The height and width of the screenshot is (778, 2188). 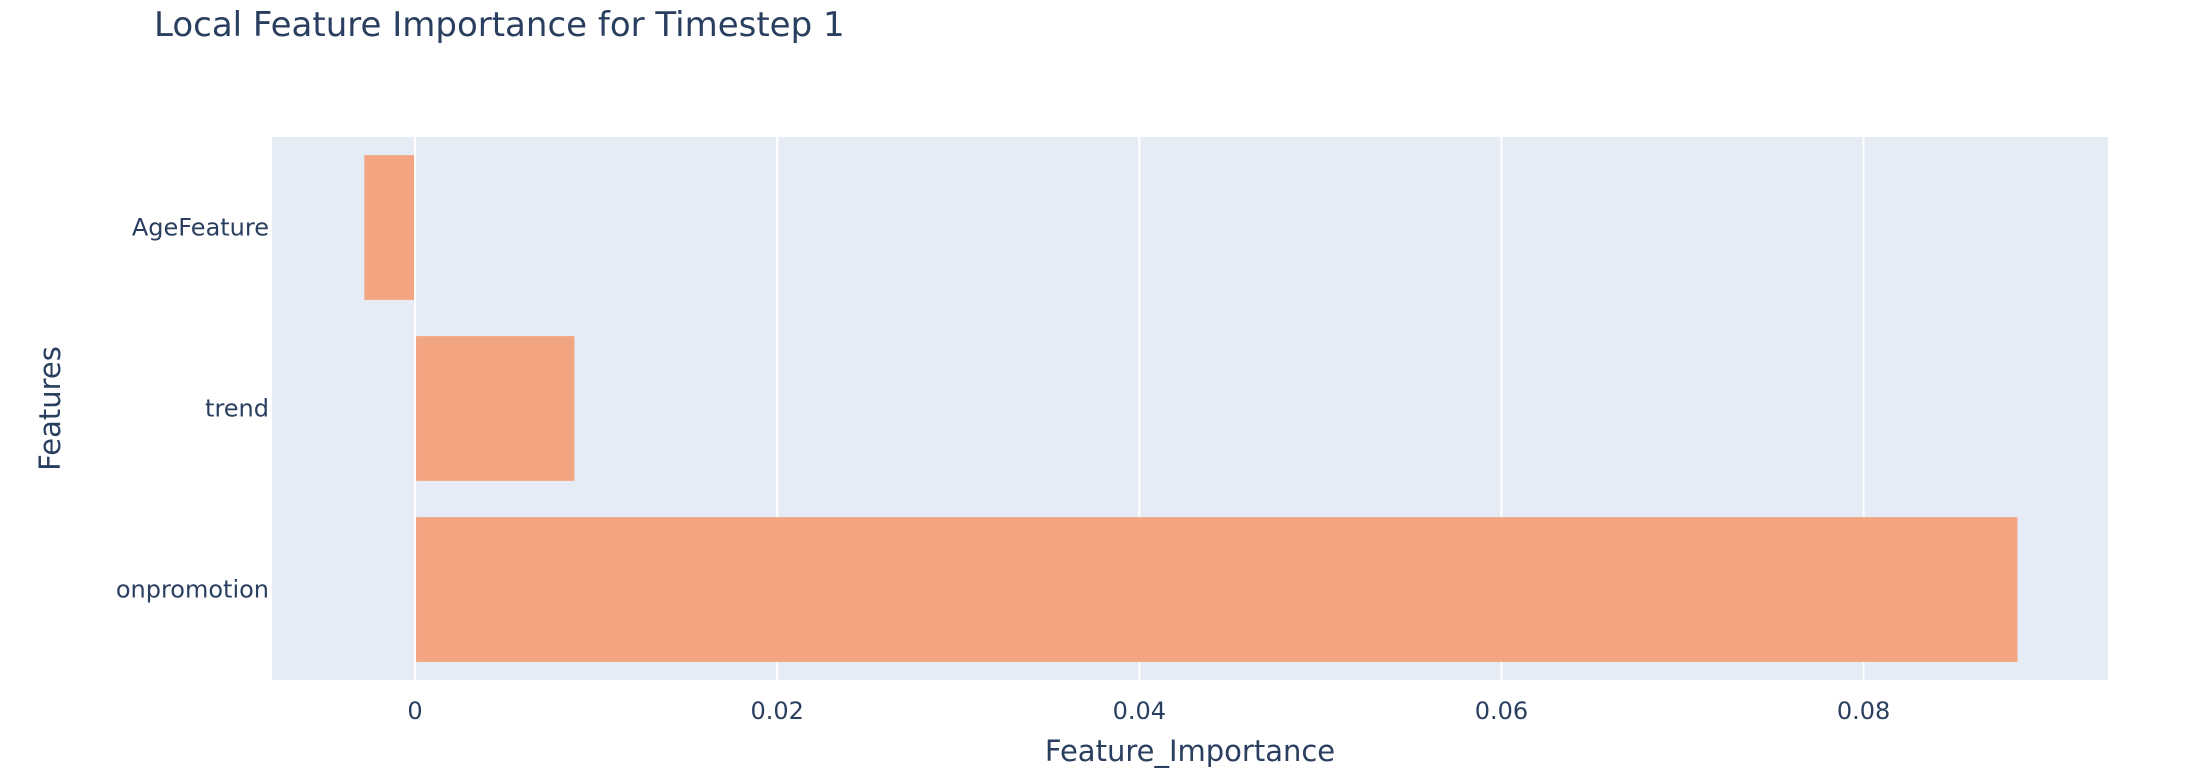 What do you see at coordinates (237, 409) in the screenshot?
I see `y-tick-label: trend` at bounding box center [237, 409].